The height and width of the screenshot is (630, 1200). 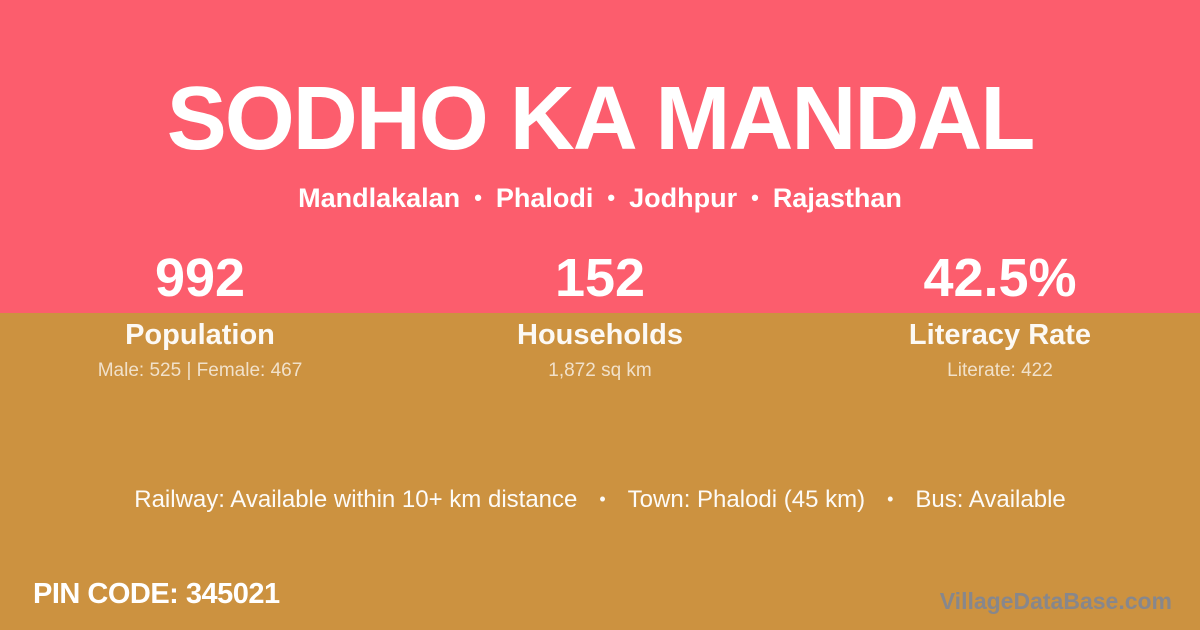 What do you see at coordinates (1000, 335) in the screenshot?
I see `literacy-label: Literacy Rate` at bounding box center [1000, 335].